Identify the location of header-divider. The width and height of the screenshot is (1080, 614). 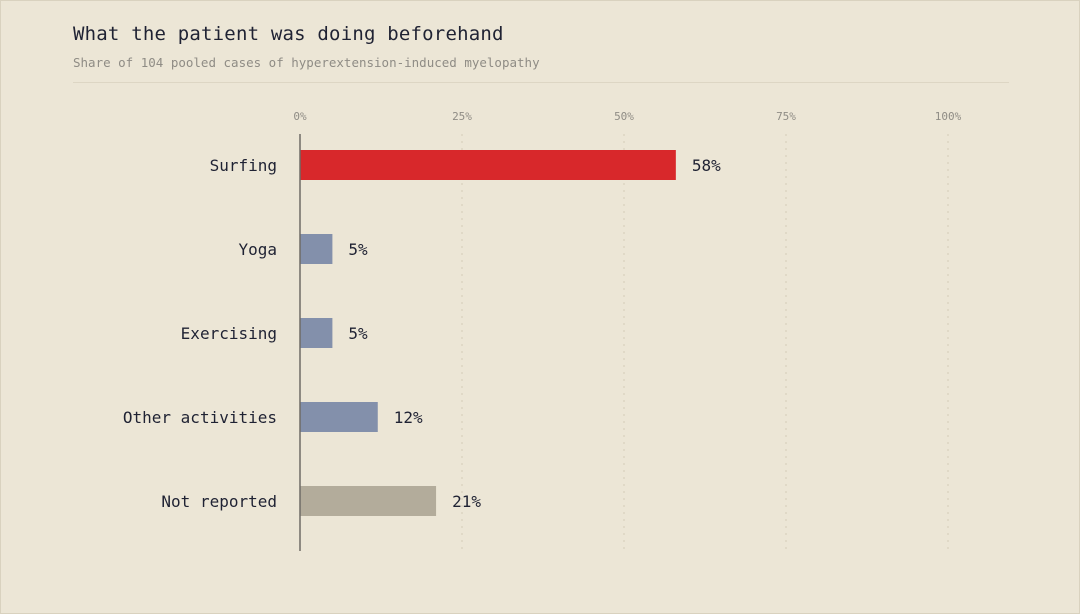
(541, 82).